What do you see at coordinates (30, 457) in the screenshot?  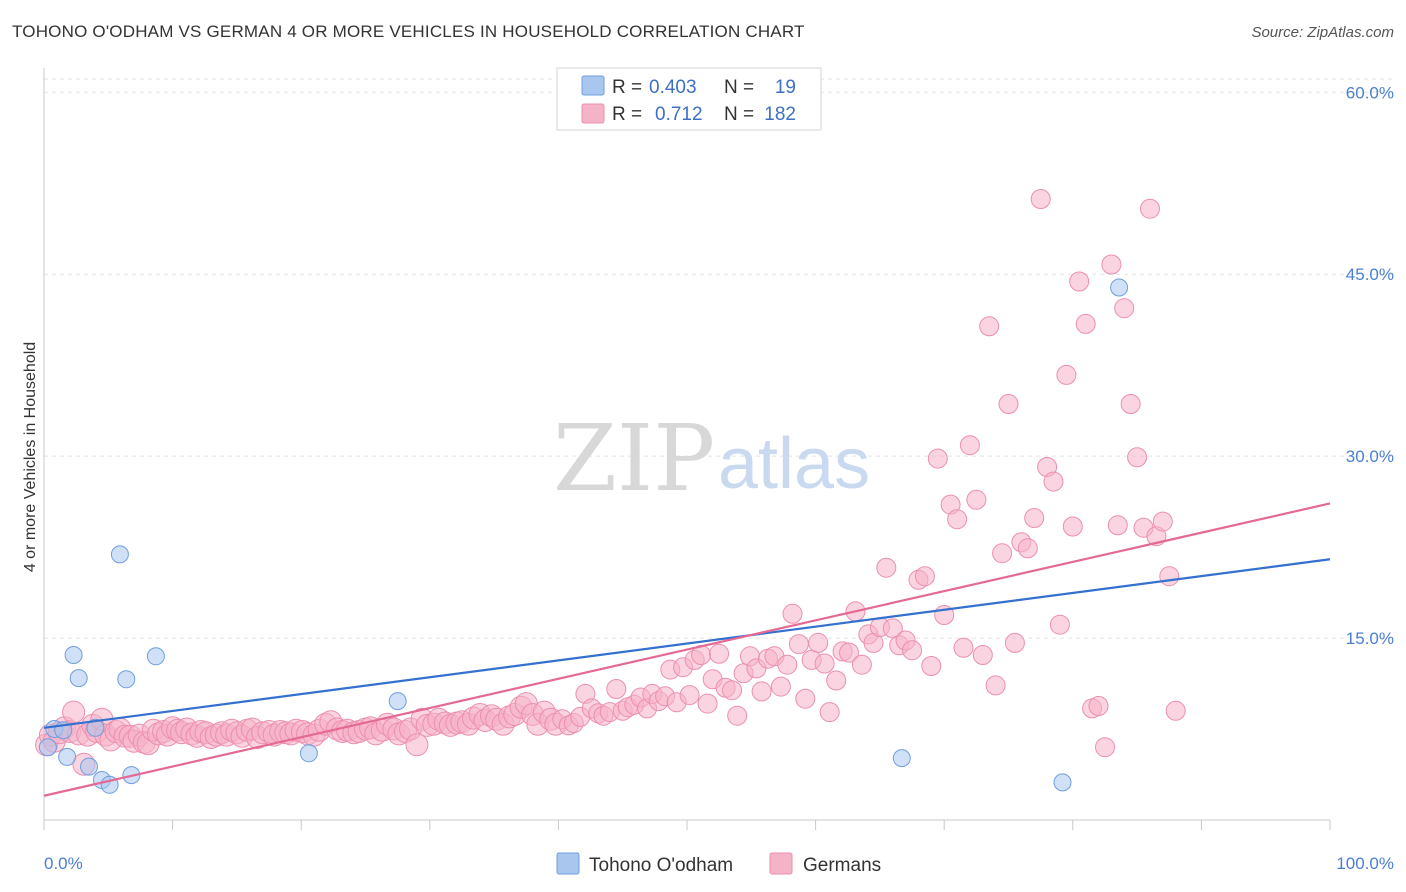 I see `y-axis-title: 4 or more Vehicles in Household` at bounding box center [30, 457].